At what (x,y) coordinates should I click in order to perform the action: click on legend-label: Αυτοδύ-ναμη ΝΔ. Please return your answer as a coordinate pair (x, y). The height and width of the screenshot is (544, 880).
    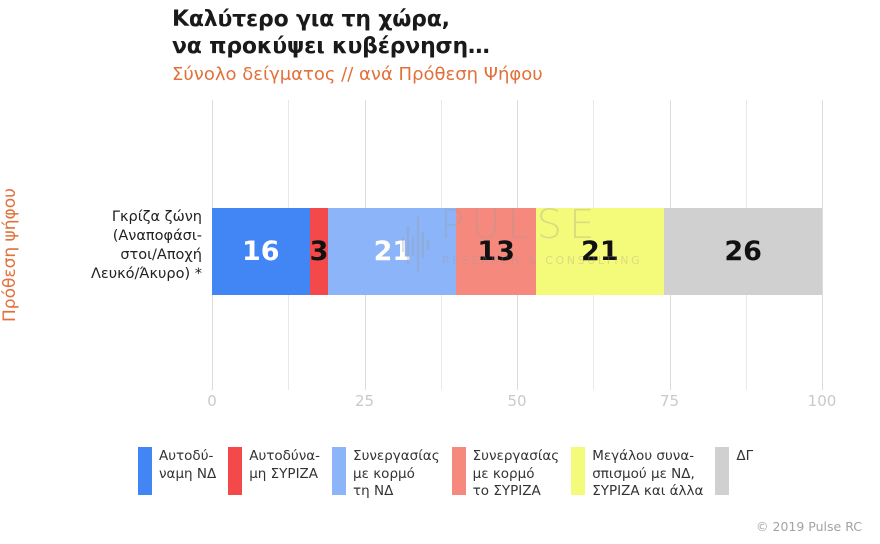
    Looking at the image, I should click on (187, 465).